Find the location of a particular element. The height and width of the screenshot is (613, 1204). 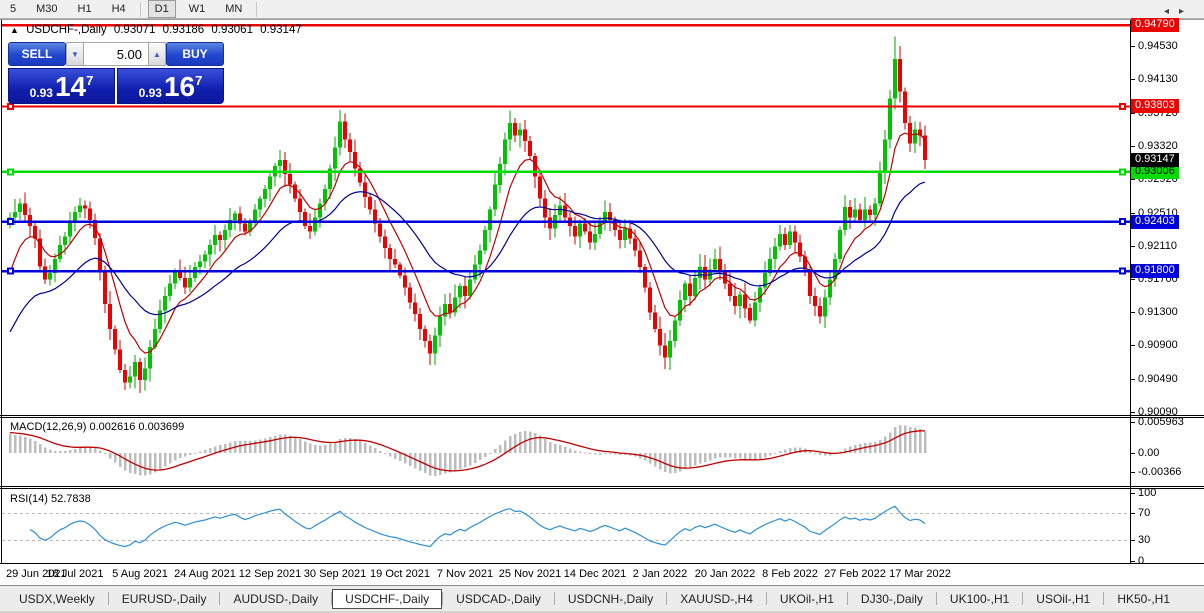

tab-eurusd-daily: EURUSD-,Daily is located at coordinates (164, 598).